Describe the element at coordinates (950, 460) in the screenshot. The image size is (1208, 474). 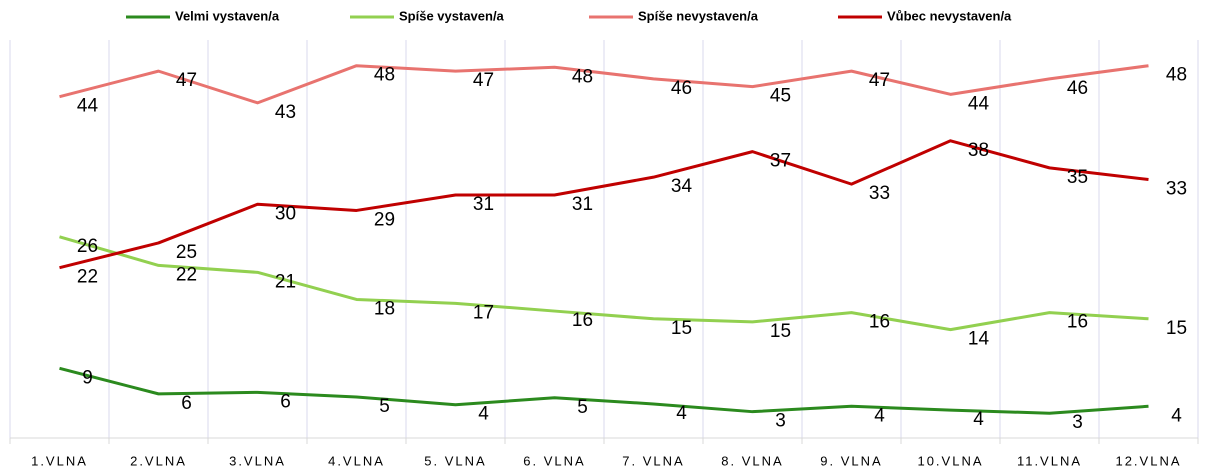
I see `x-tick-label: 10.VLNA` at that location.